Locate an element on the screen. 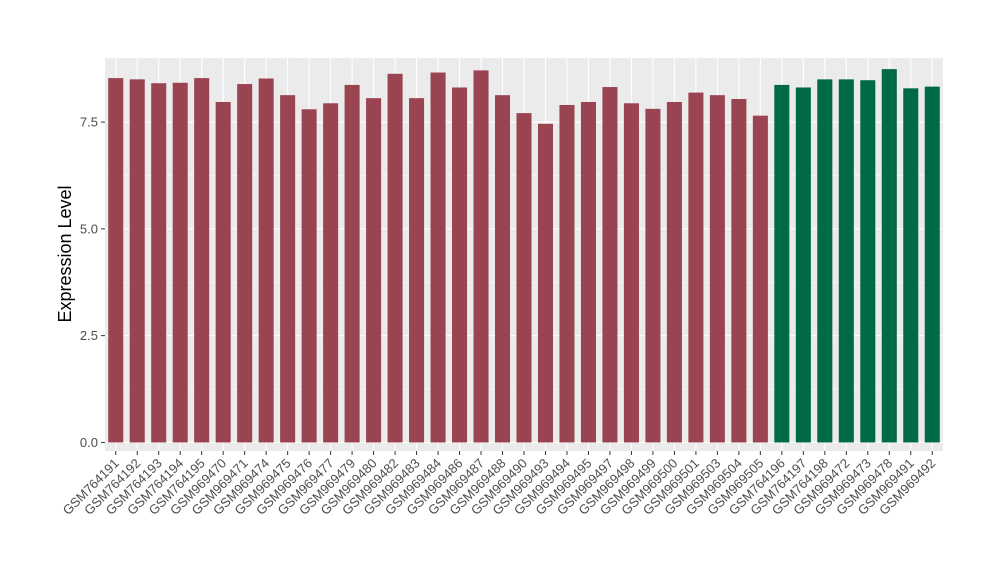 This screenshot has width=1000, height=580. bar-GSM969492 is located at coordinates (932, 264).